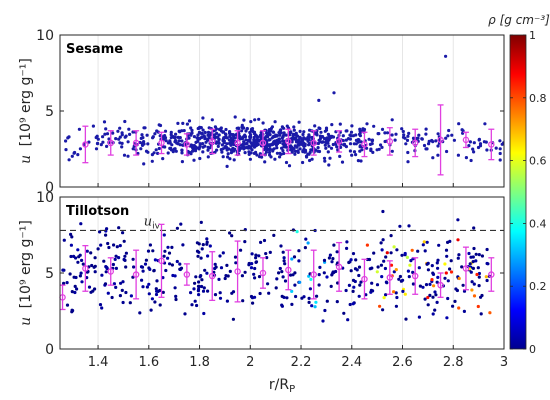 The width and height of the screenshot is (550, 400). Describe the element at coordinates (538, 223) in the screenshot. I see `colorbar-tick-label: 0.4` at that location.